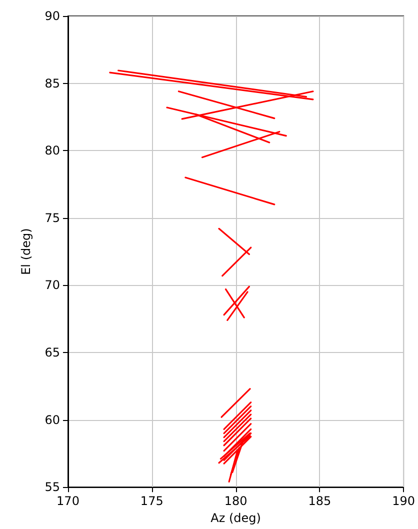  What do you see at coordinates (52, 83) in the screenshot?
I see `y-tick-label: 85` at bounding box center [52, 83].